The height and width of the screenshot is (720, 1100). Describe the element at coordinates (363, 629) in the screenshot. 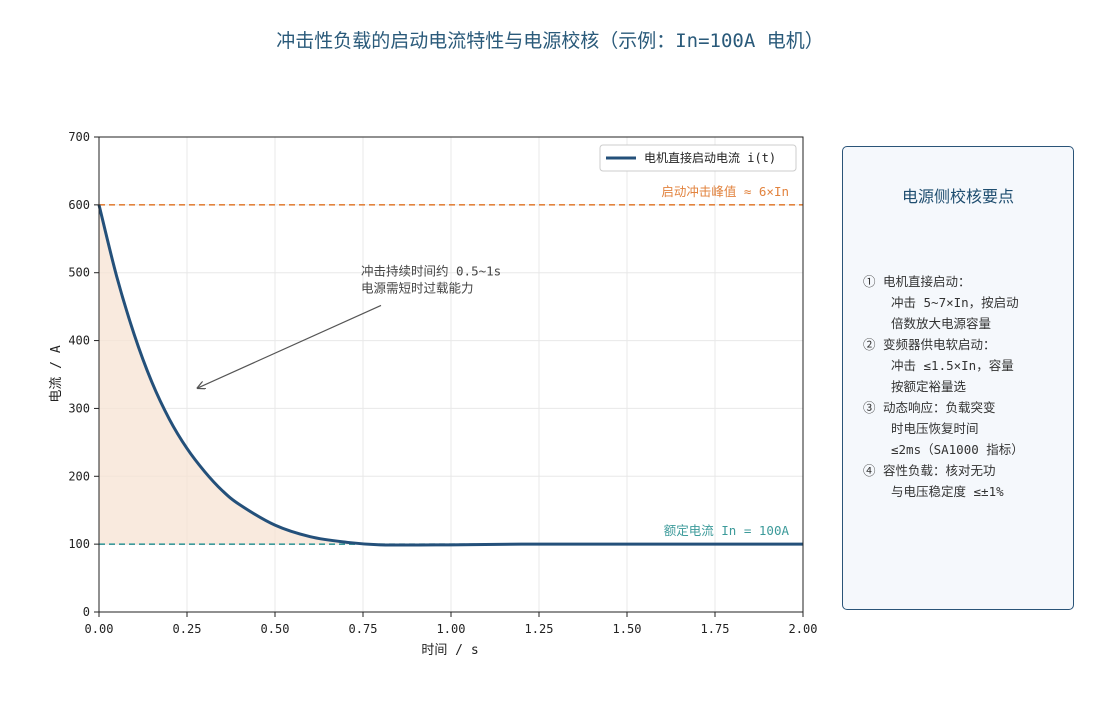

I see `x-tick-label: 0.75` at that location.